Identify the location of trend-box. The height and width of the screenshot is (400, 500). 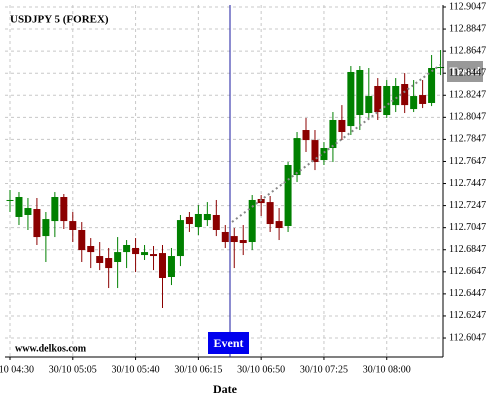
(465, 71).